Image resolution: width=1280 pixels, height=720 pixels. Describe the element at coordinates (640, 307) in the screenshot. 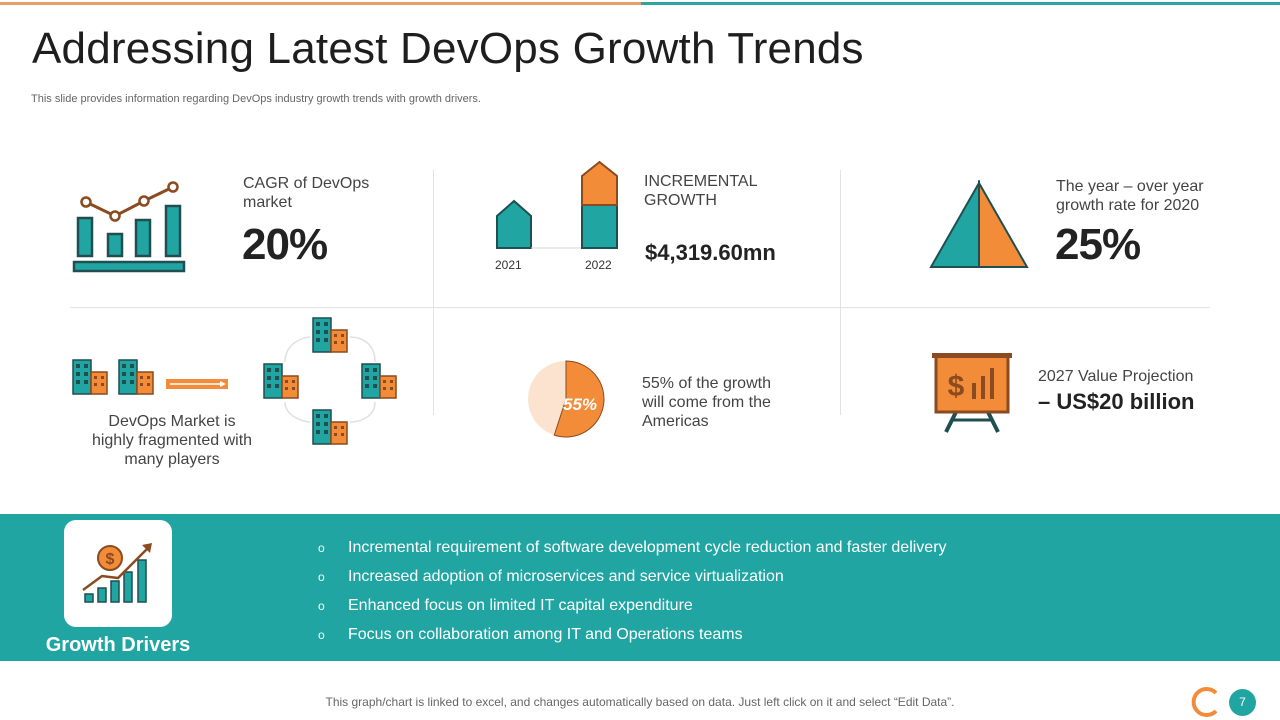

I see `grid-divider-h` at that location.